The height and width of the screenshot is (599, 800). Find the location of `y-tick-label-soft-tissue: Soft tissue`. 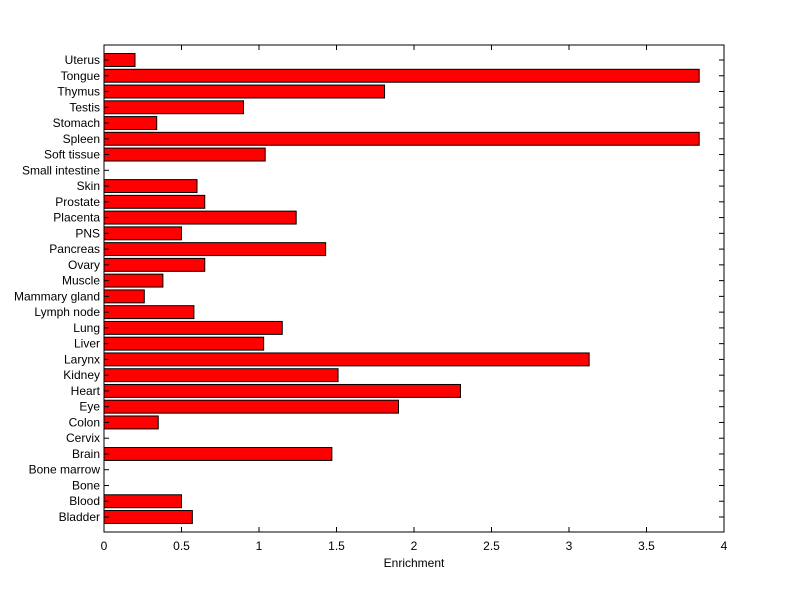

y-tick-label-soft-tissue: Soft tissue is located at coordinates (72, 155).